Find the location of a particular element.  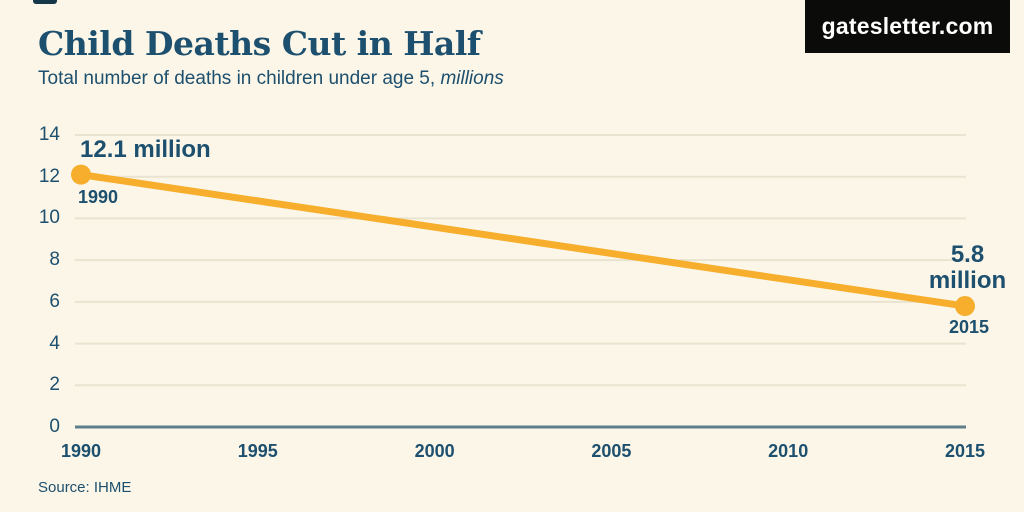

chart-title: Child Deaths Cut in Half is located at coordinates (259, 43).